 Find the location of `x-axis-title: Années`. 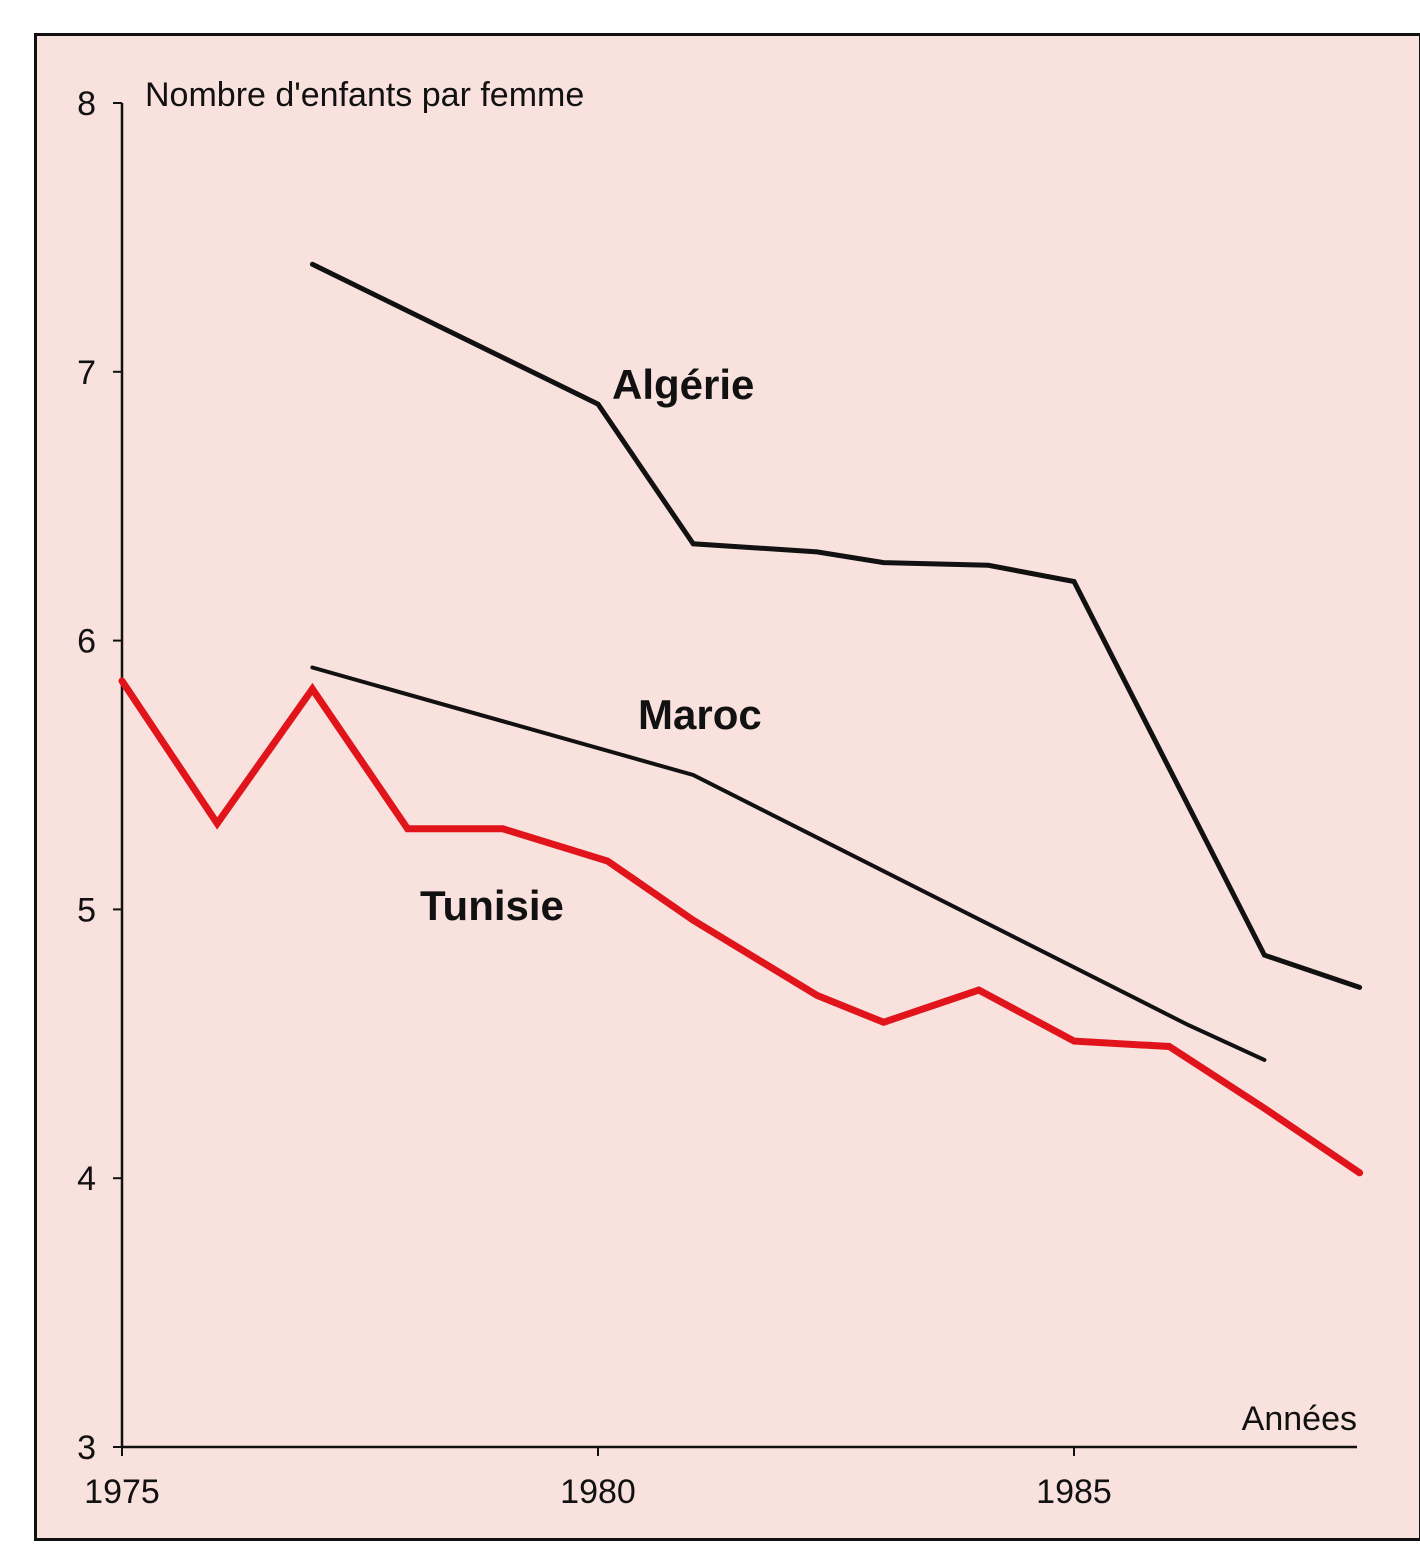

x-axis-title: Années is located at coordinates (1299, 1419).